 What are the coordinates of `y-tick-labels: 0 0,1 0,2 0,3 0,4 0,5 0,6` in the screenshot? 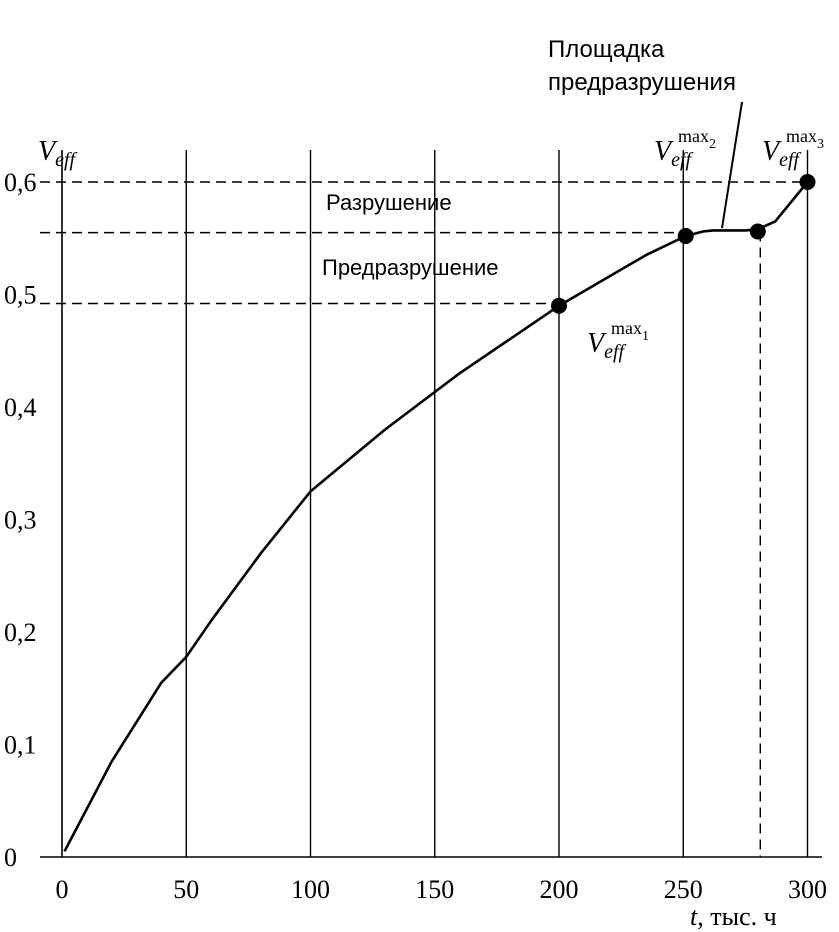 It's located at (20, 520).